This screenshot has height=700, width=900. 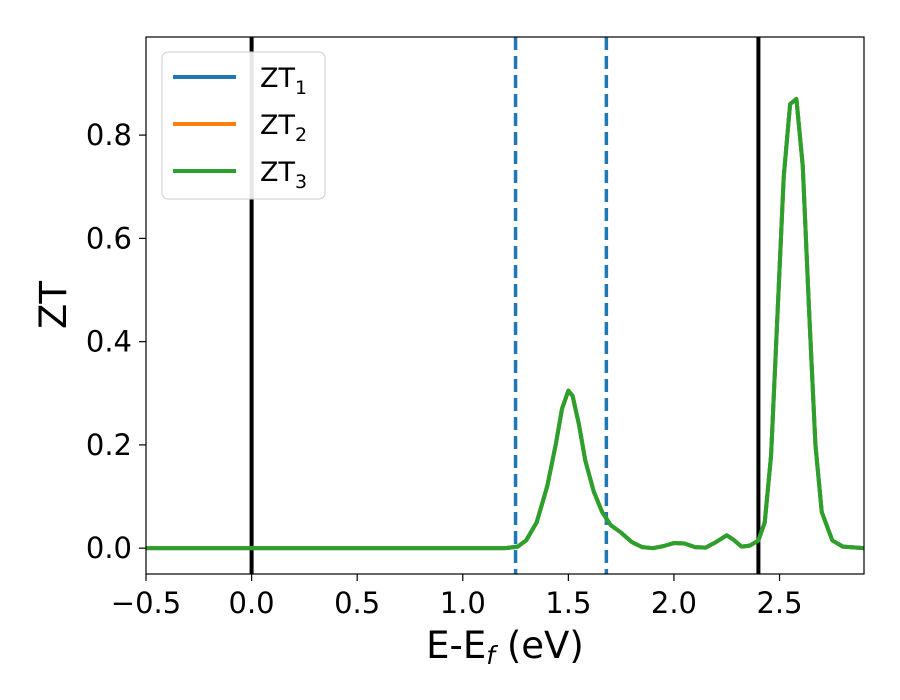 What do you see at coordinates (109, 445) in the screenshot?
I see `y-tick-label: 0.2` at bounding box center [109, 445].